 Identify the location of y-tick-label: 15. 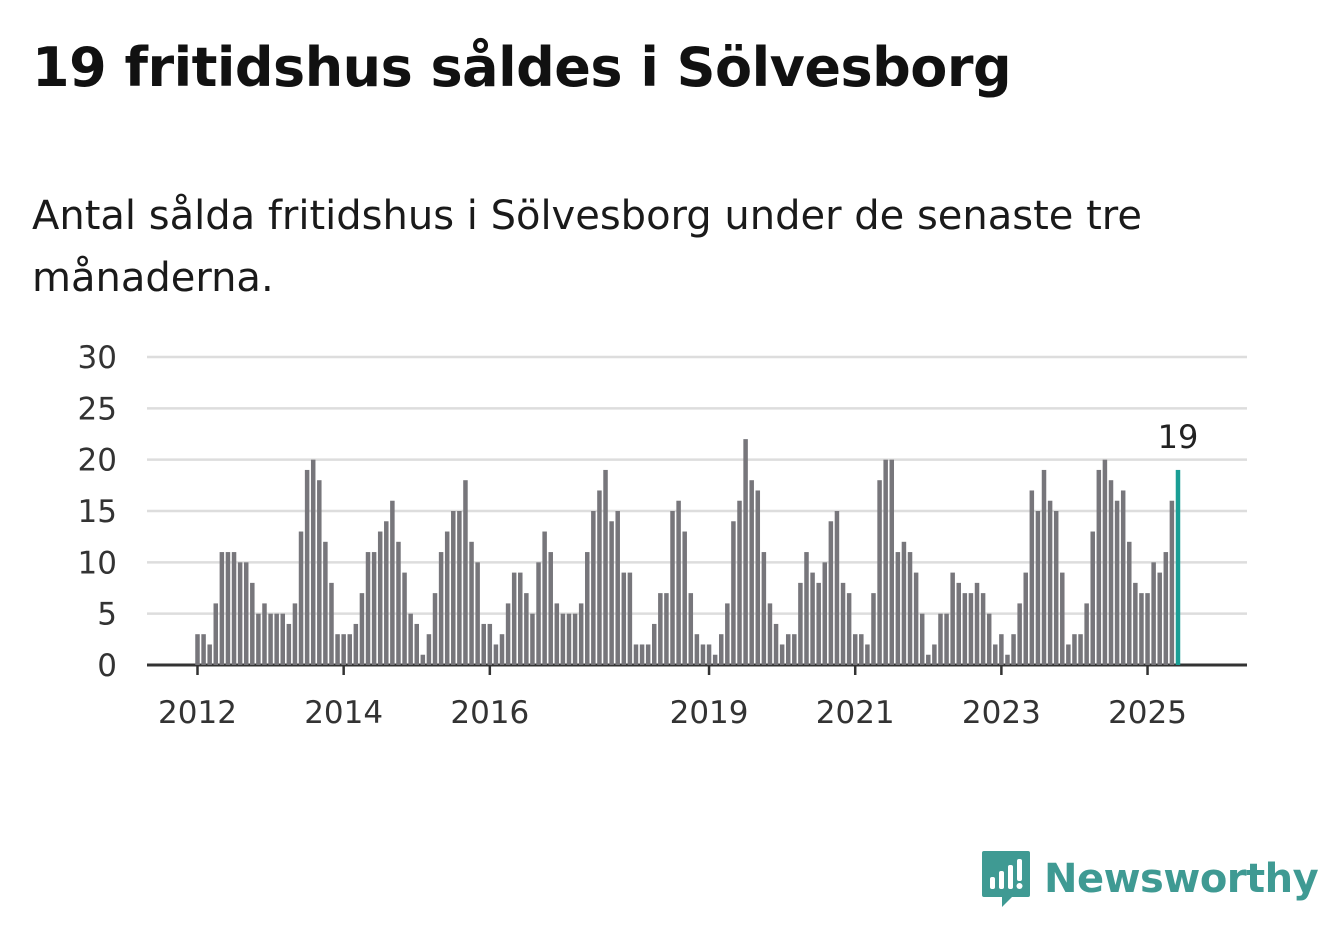
(97, 512).